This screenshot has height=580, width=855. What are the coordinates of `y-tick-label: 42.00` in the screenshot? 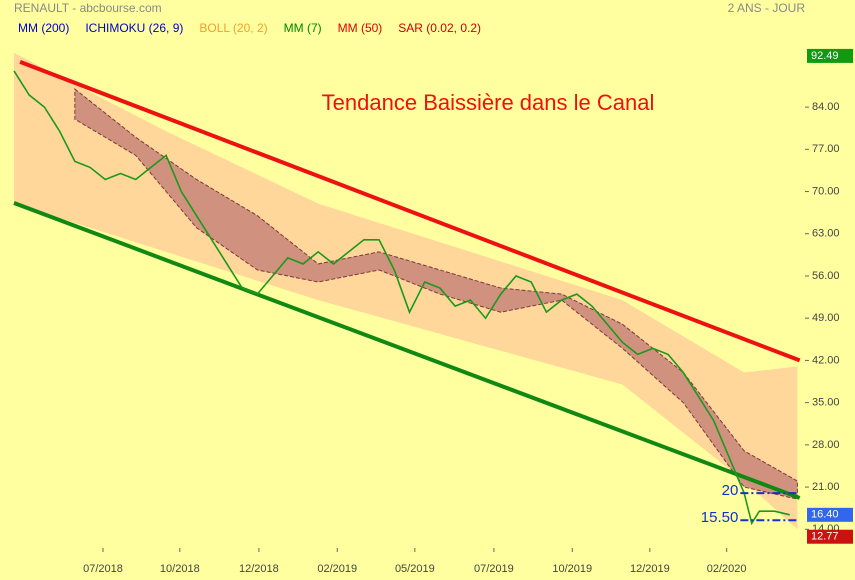 It's located at (826, 360).